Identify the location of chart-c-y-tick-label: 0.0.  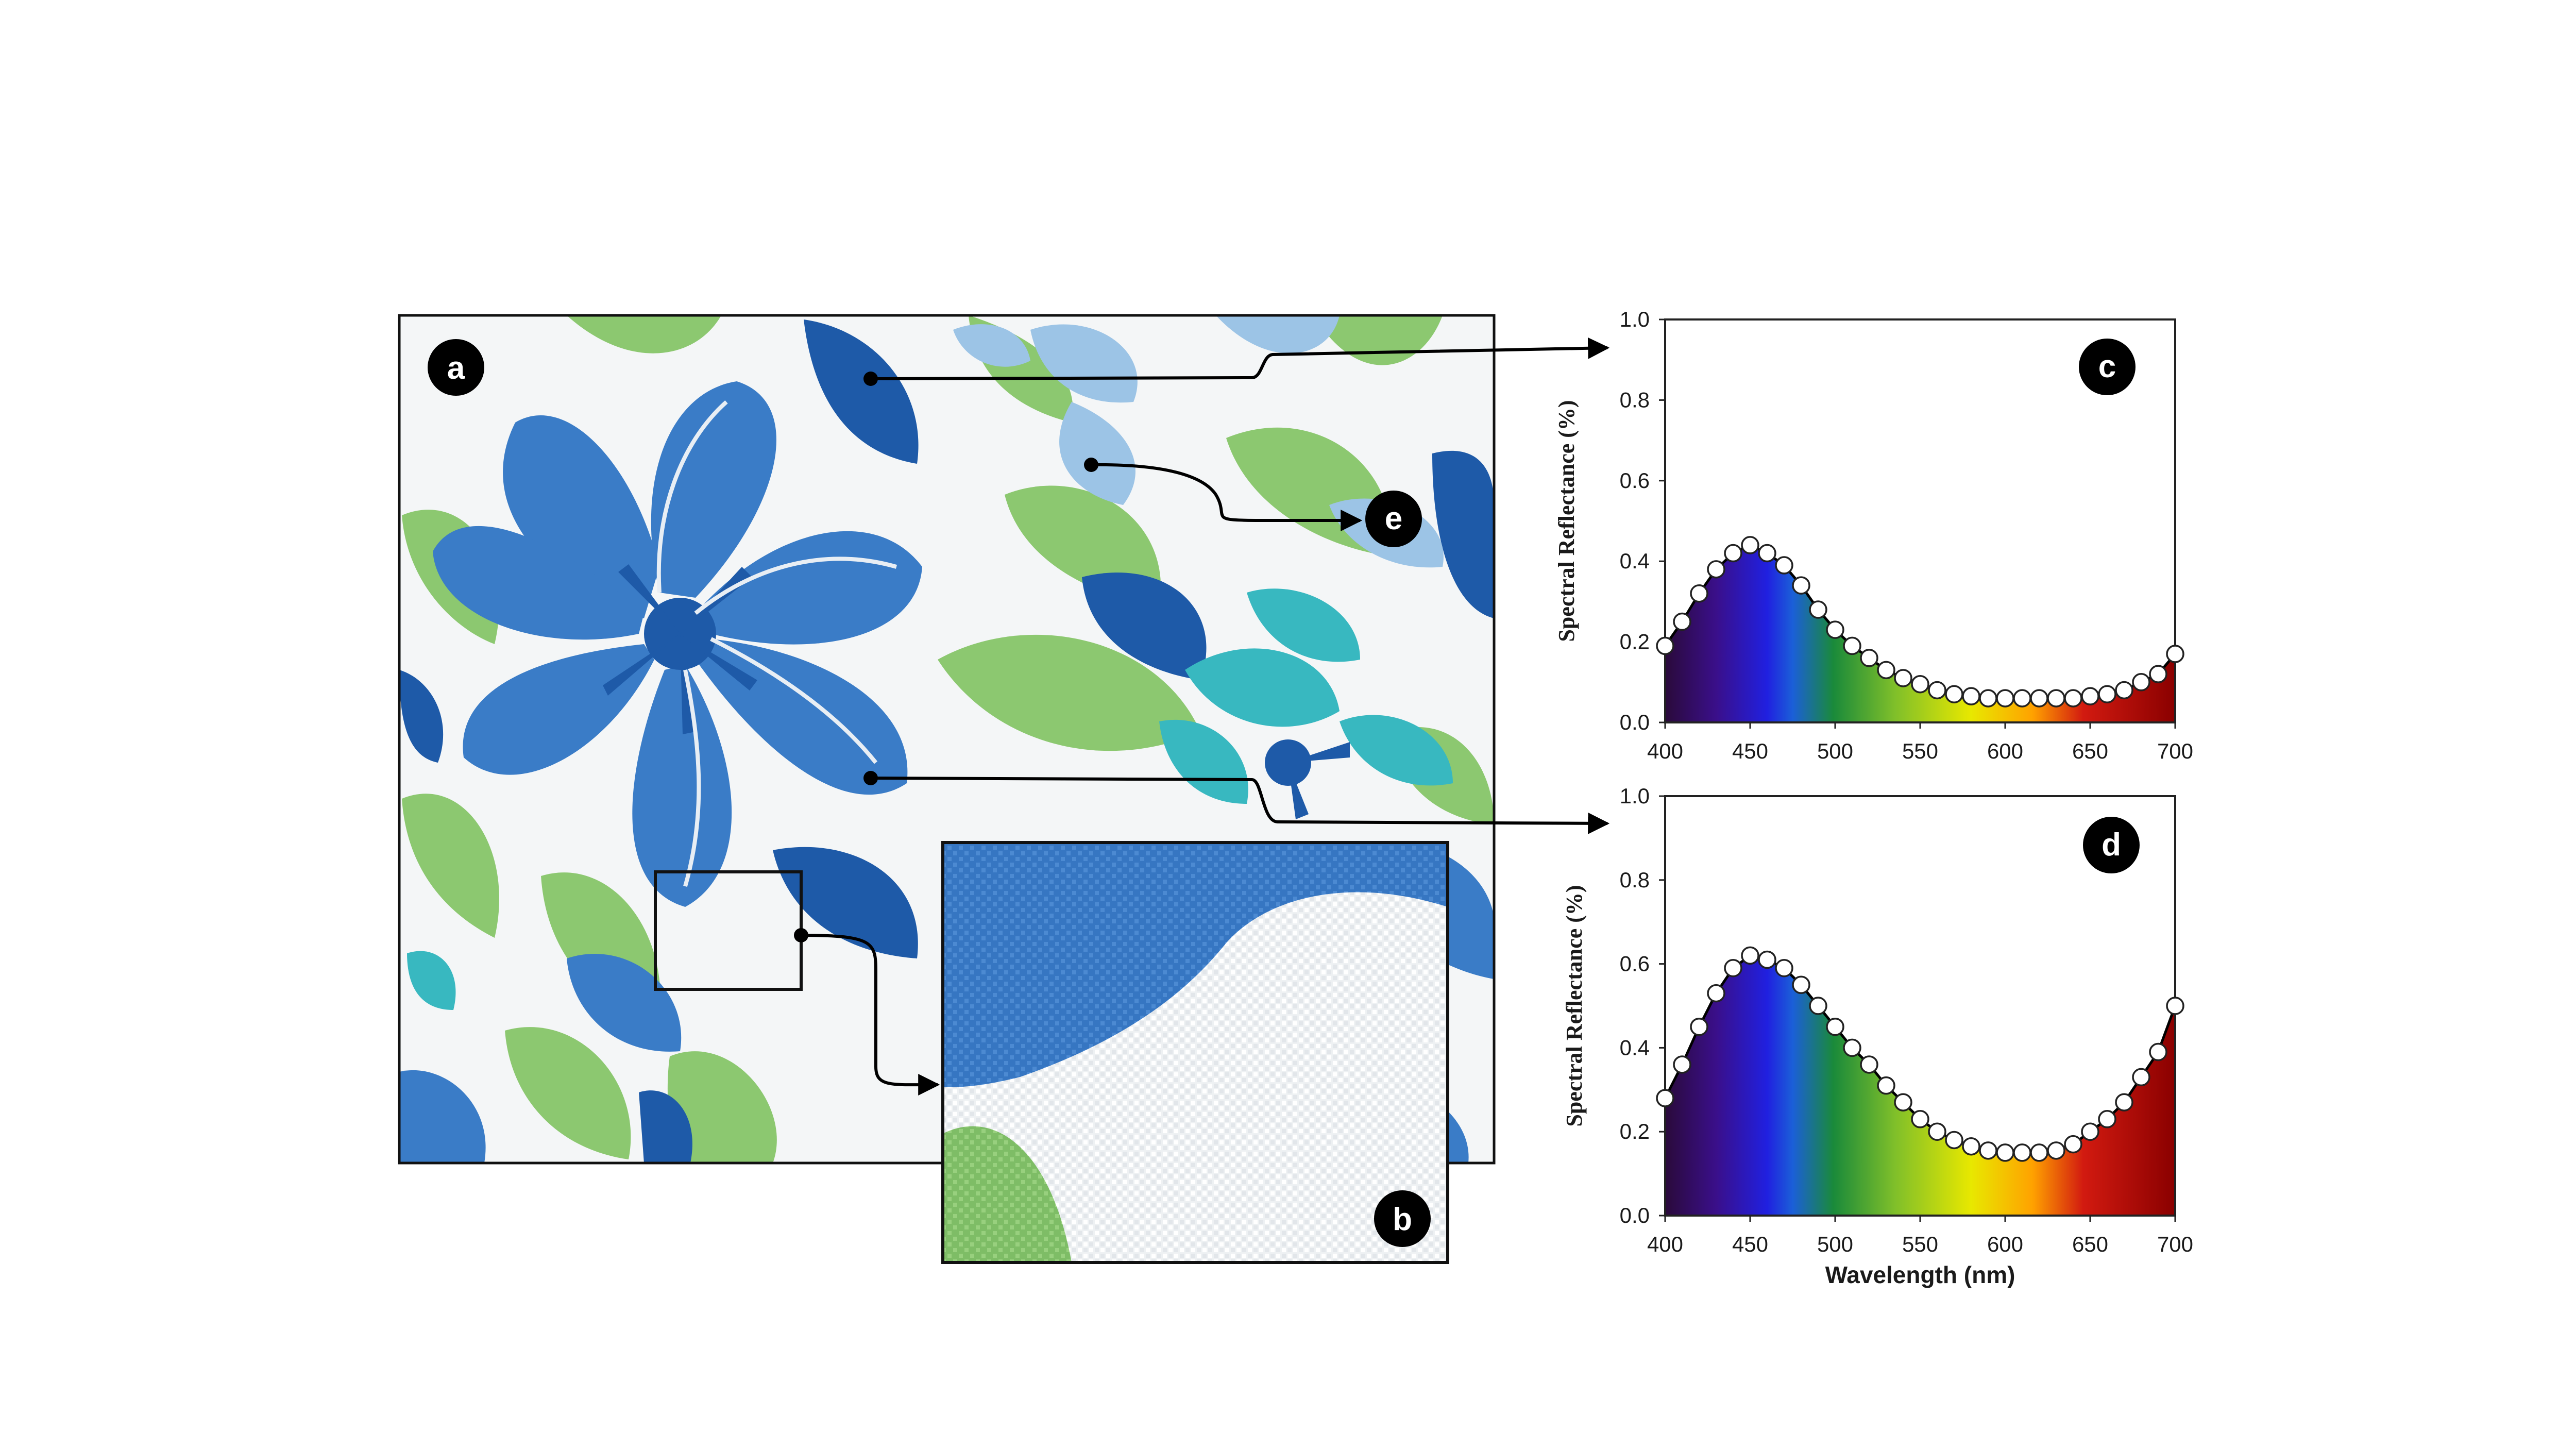
(1635, 722).